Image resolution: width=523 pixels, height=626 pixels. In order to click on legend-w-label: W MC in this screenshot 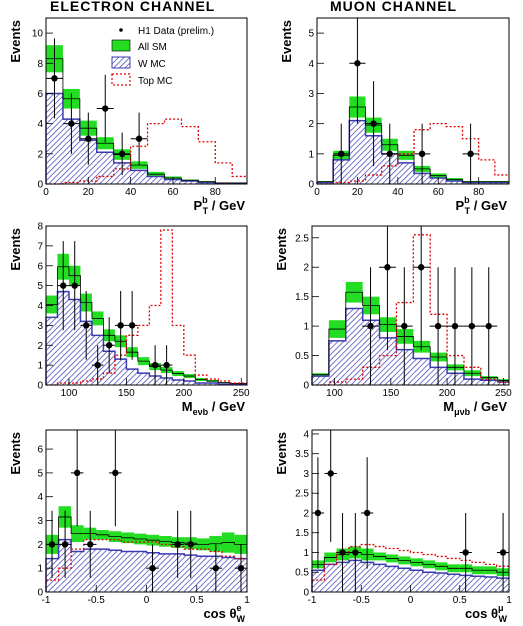, I will do `click(152, 64)`.